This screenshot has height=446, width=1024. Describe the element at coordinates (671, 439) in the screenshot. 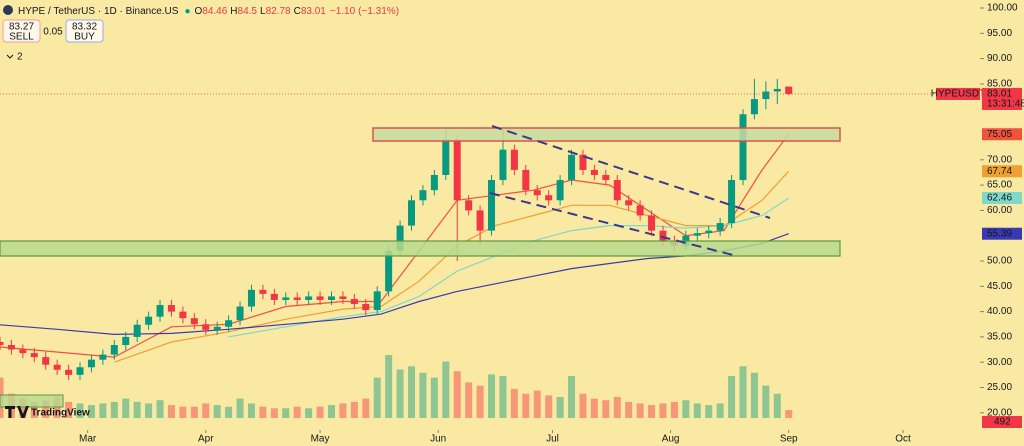

I see `x-tick-label: Aug` at that location.